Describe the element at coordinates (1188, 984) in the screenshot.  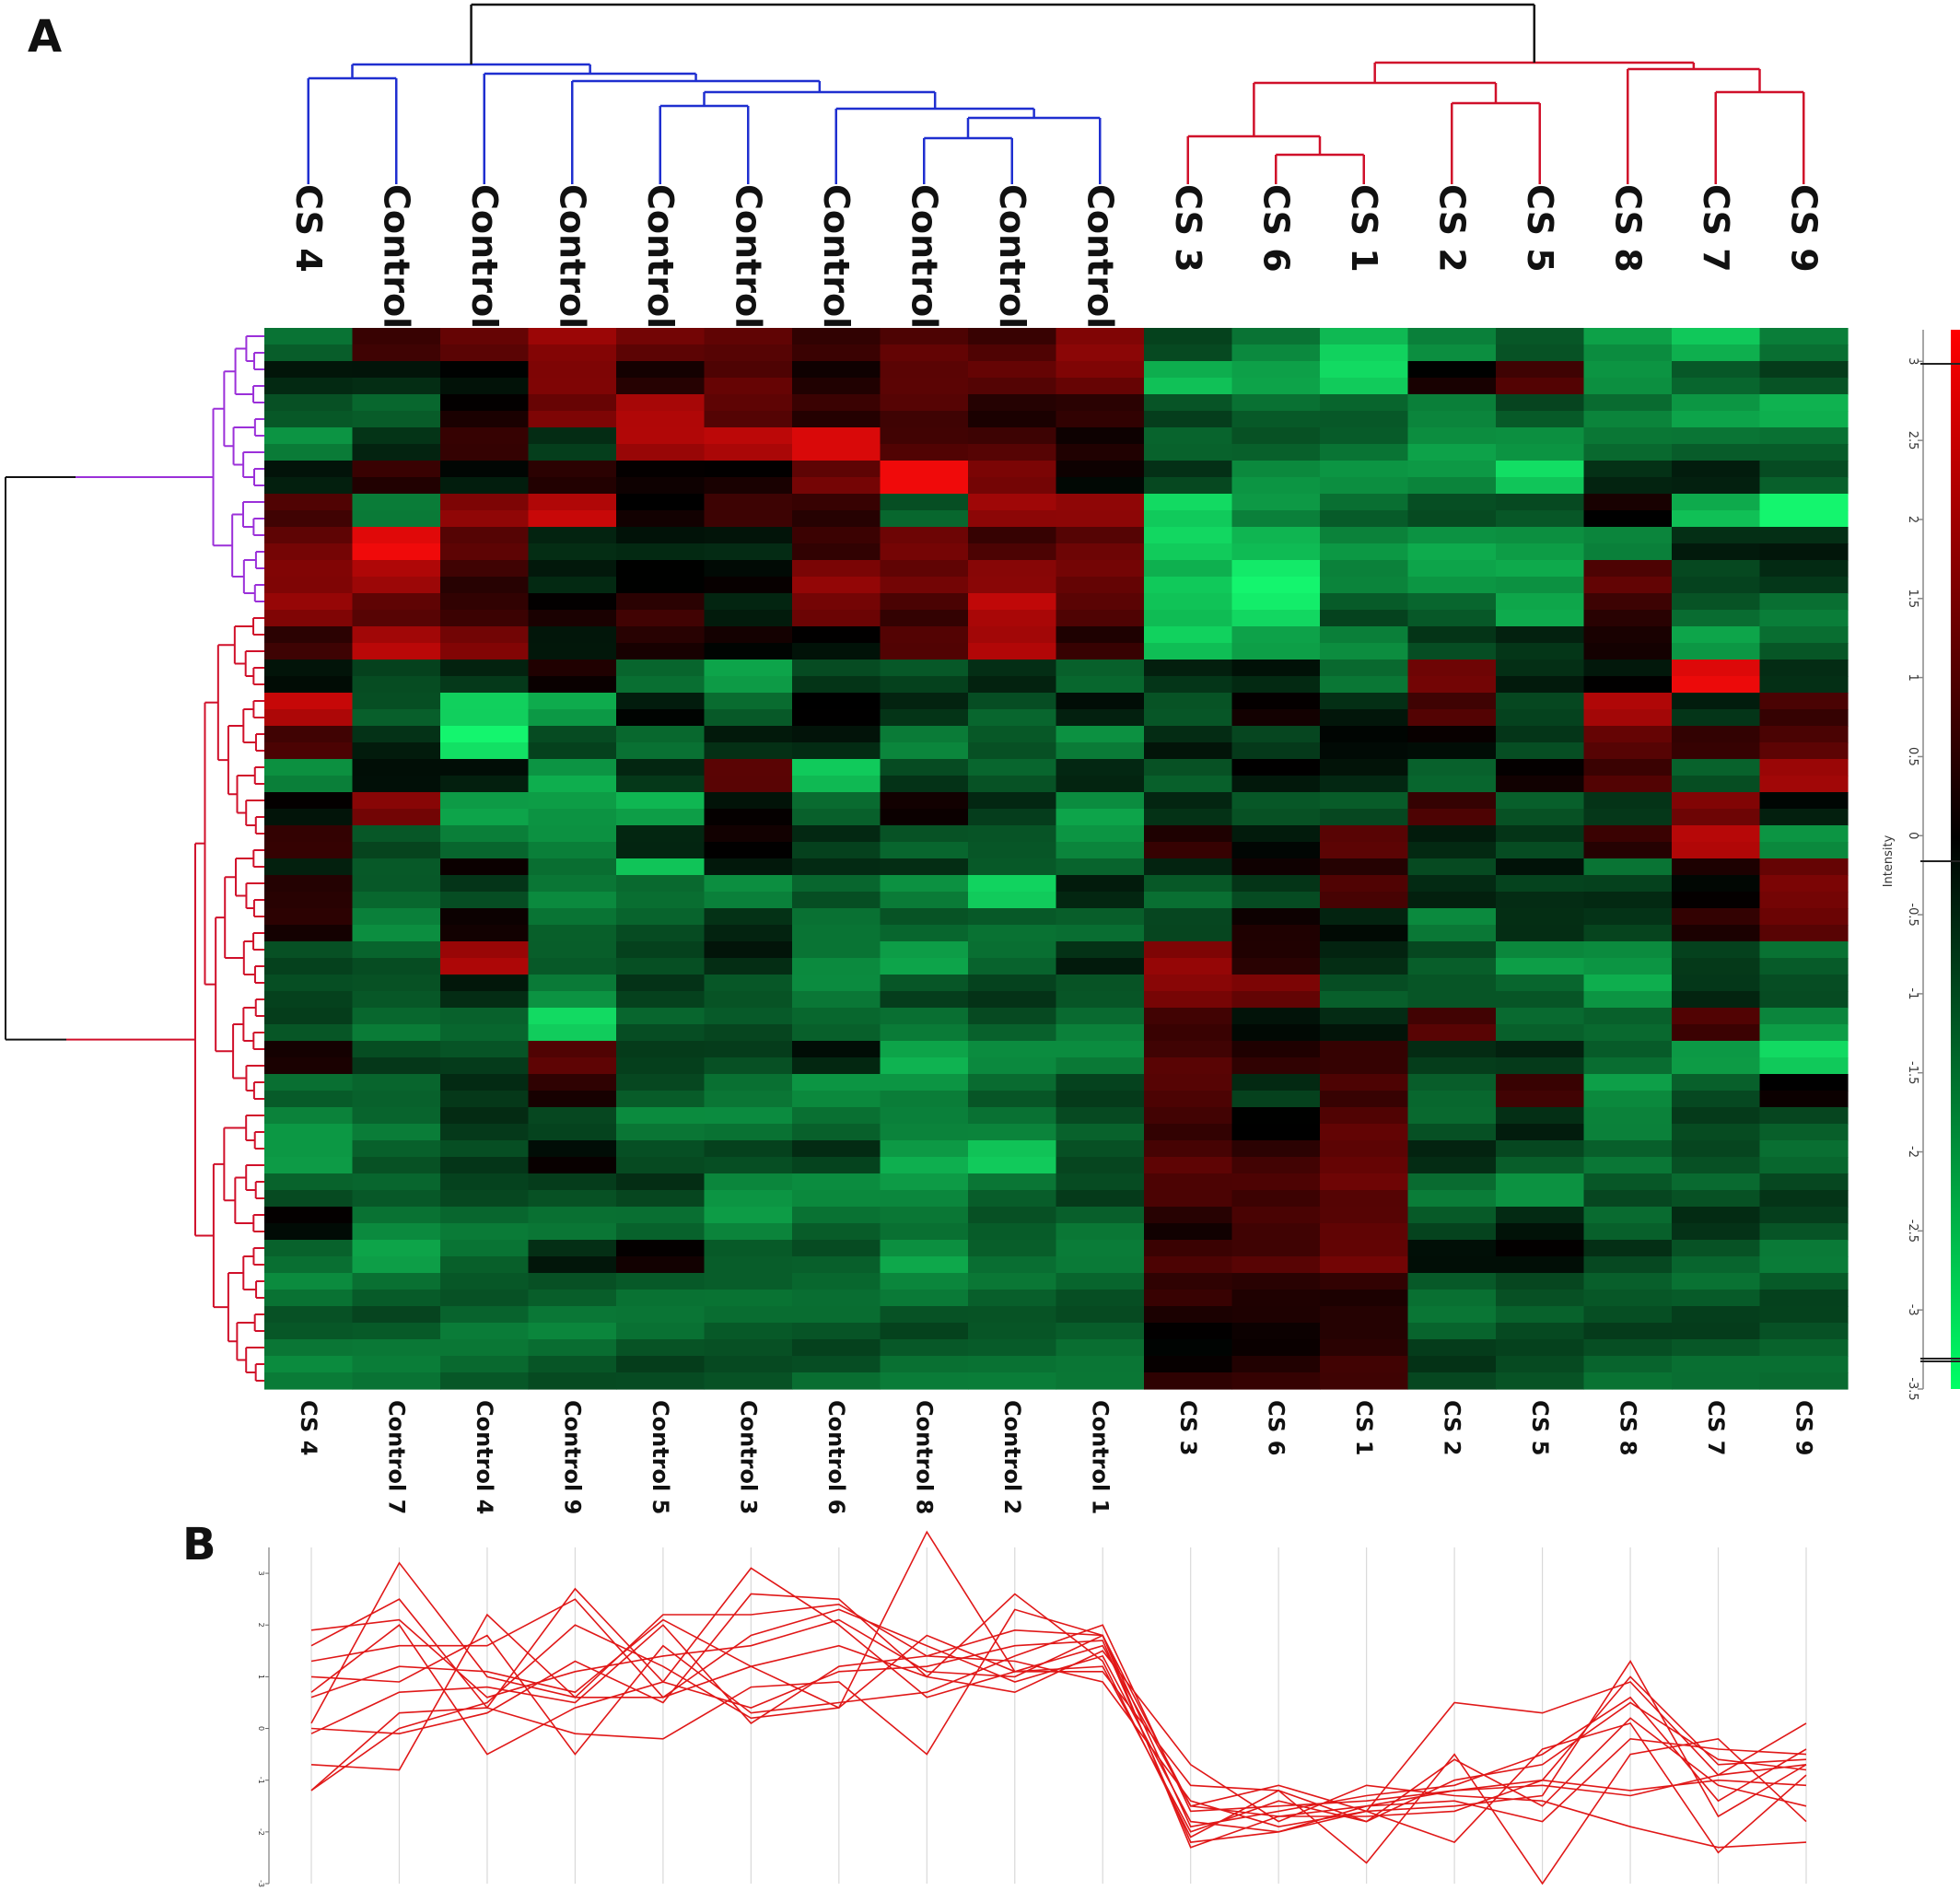
I see `heatmap-cell-r40-c11` at that location.